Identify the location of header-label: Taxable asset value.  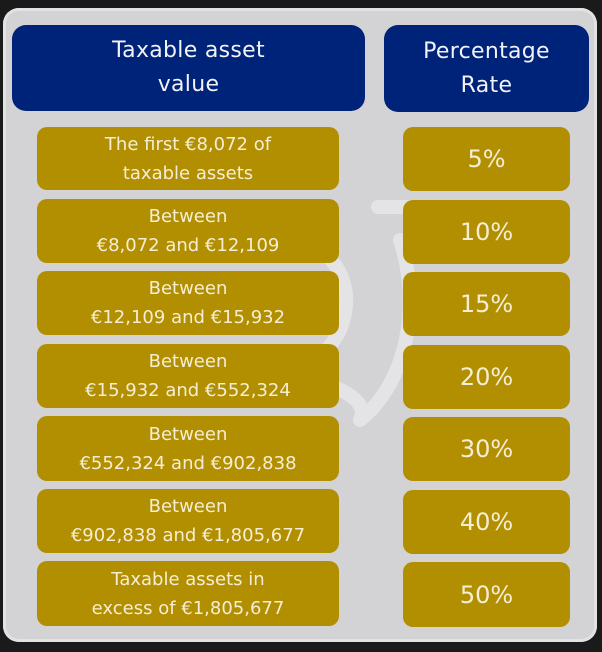
(188, 67).